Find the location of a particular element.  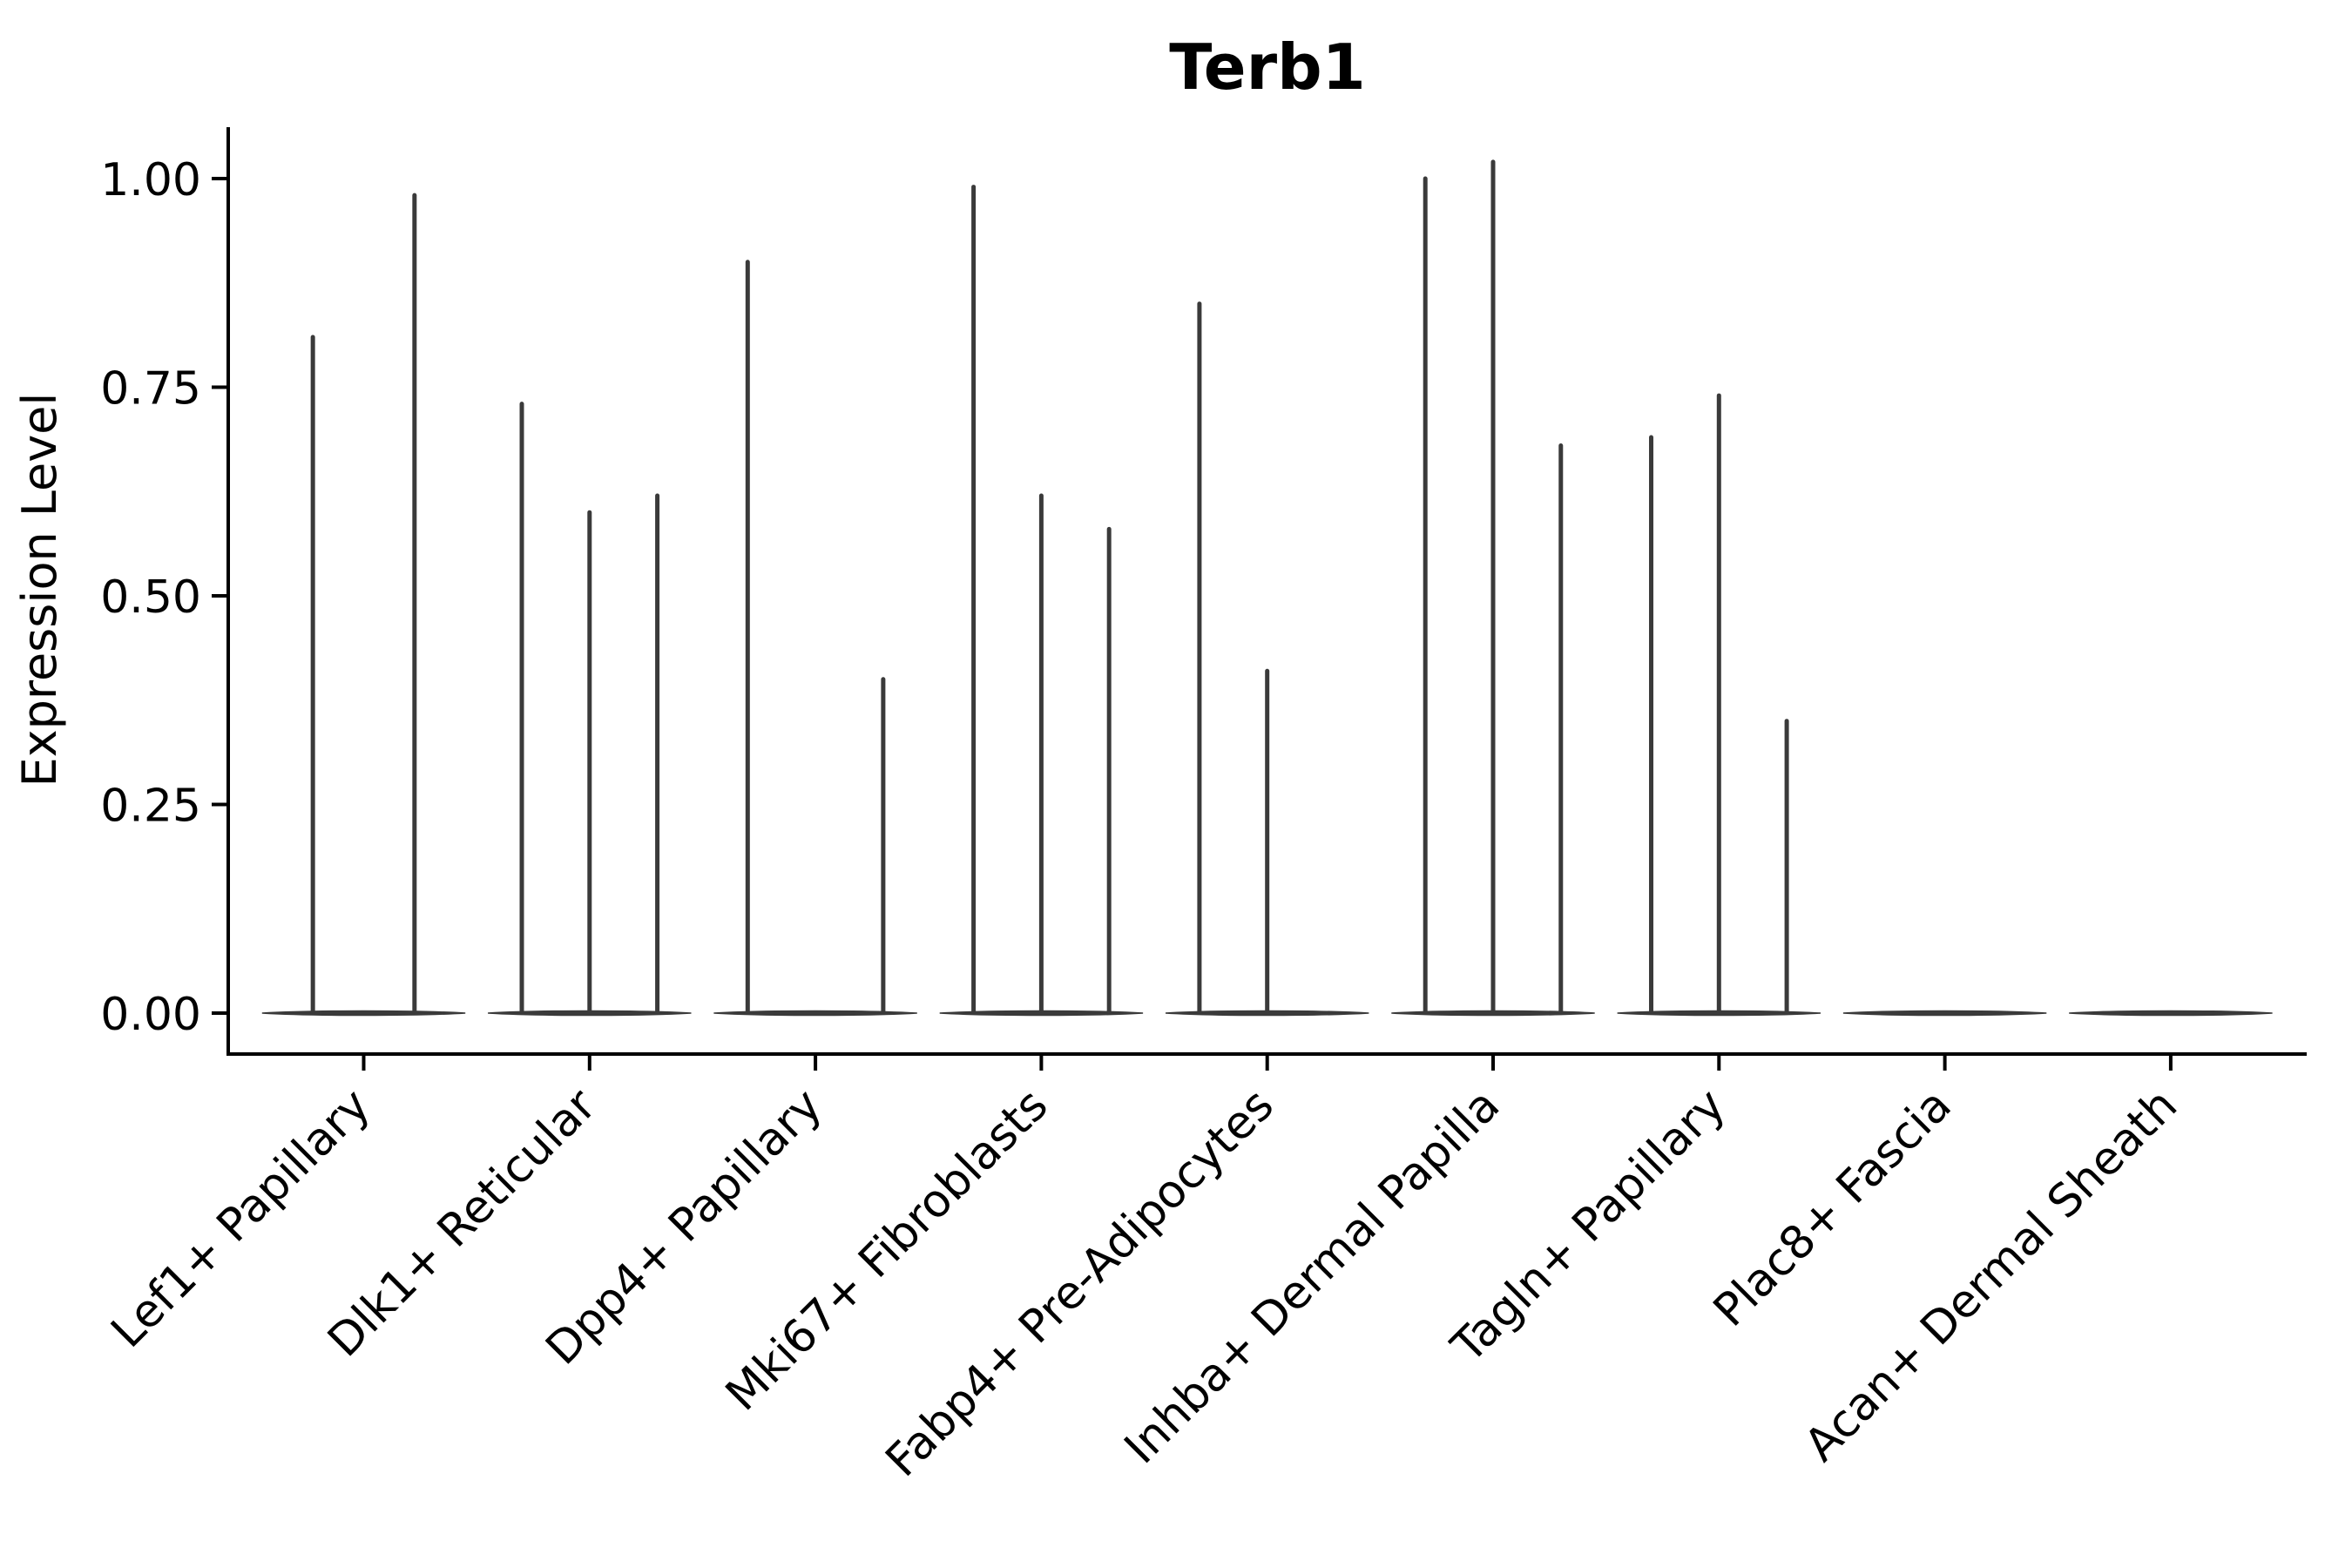

y-tick-label: 0.75 is located at coordinates (150, 389).